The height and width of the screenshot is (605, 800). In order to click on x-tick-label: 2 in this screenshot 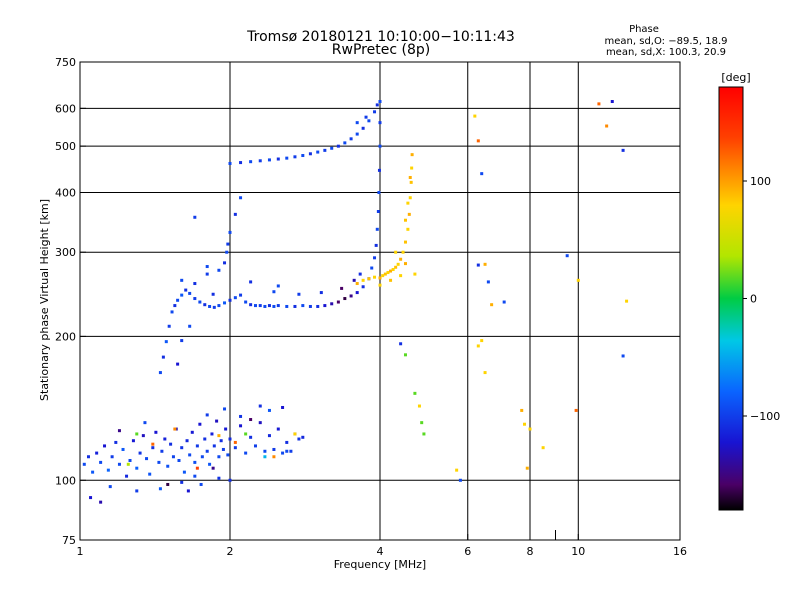, I will do `click(230, 551)`.